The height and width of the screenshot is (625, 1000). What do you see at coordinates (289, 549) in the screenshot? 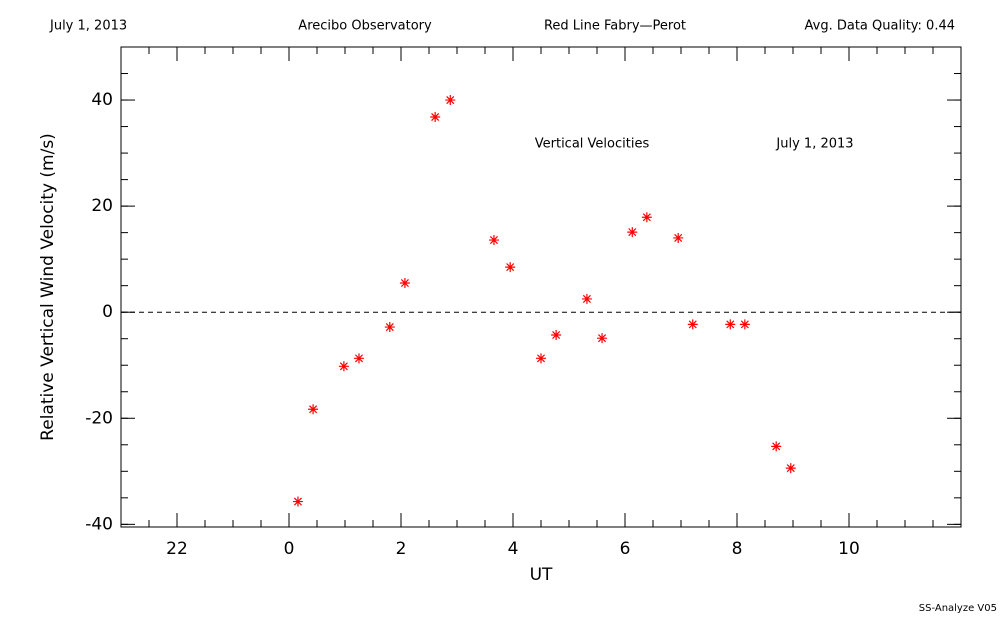
I see `x-tick-label: 0` at bounding box center [289, 549].